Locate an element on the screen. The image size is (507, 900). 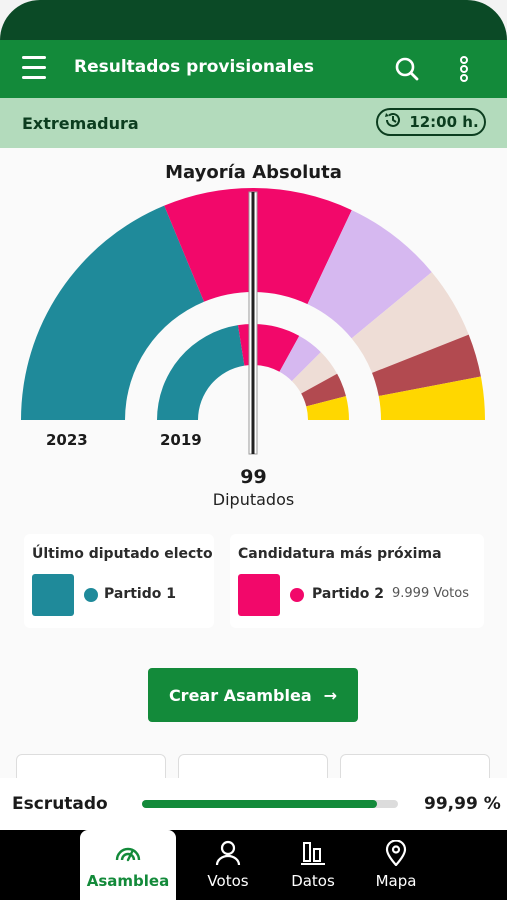
page-title: Resultados provisionales is located at coordinates (194, 67).